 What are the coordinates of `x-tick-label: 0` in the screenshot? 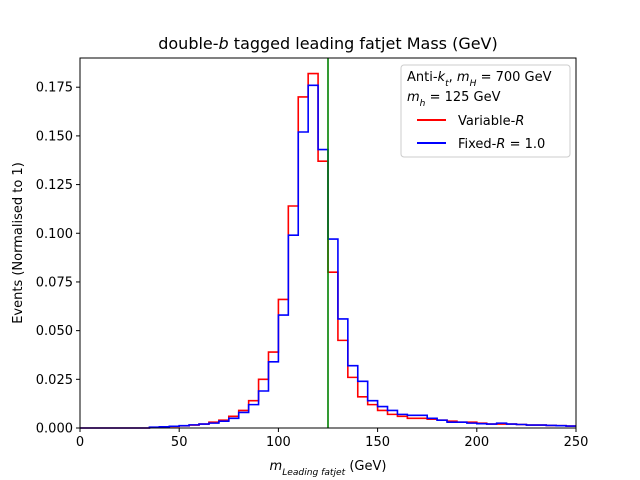 It's located at (80, 442).